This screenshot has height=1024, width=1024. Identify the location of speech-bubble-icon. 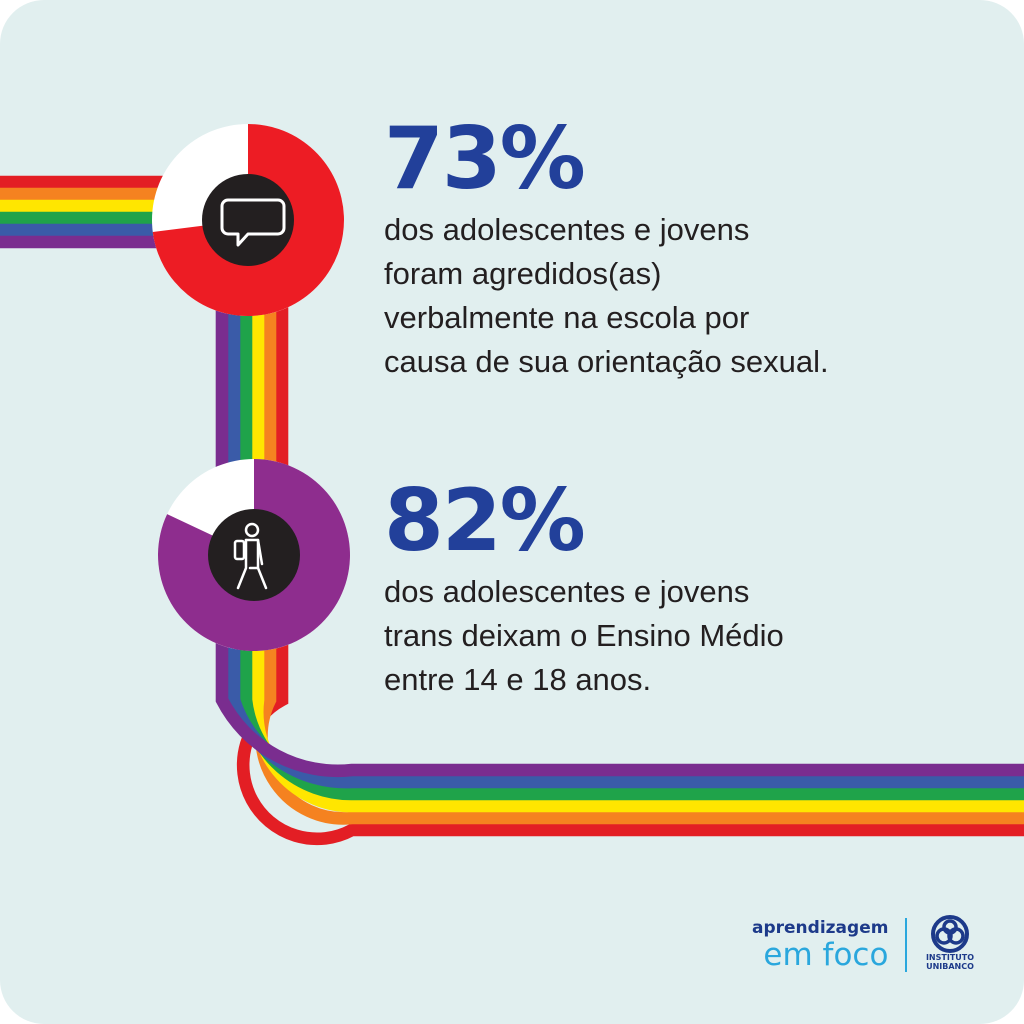
(253, 222).